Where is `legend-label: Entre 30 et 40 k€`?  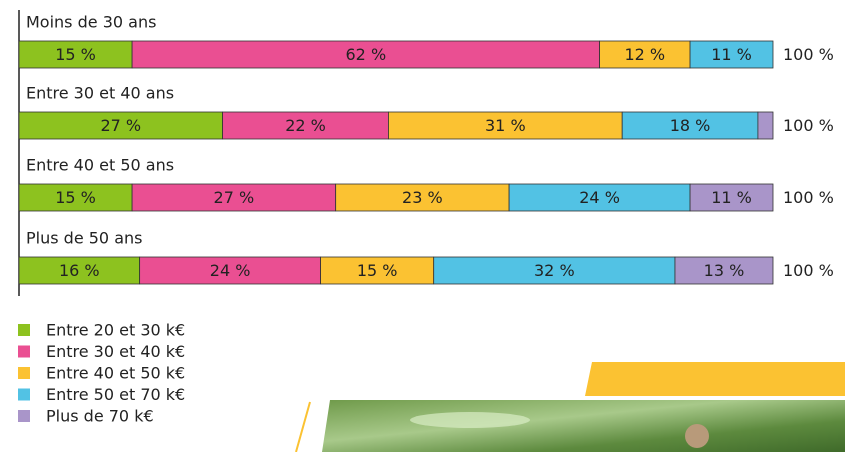 legend-label: Entre 30 et 40 k€ is located at coordinates (115, 351).